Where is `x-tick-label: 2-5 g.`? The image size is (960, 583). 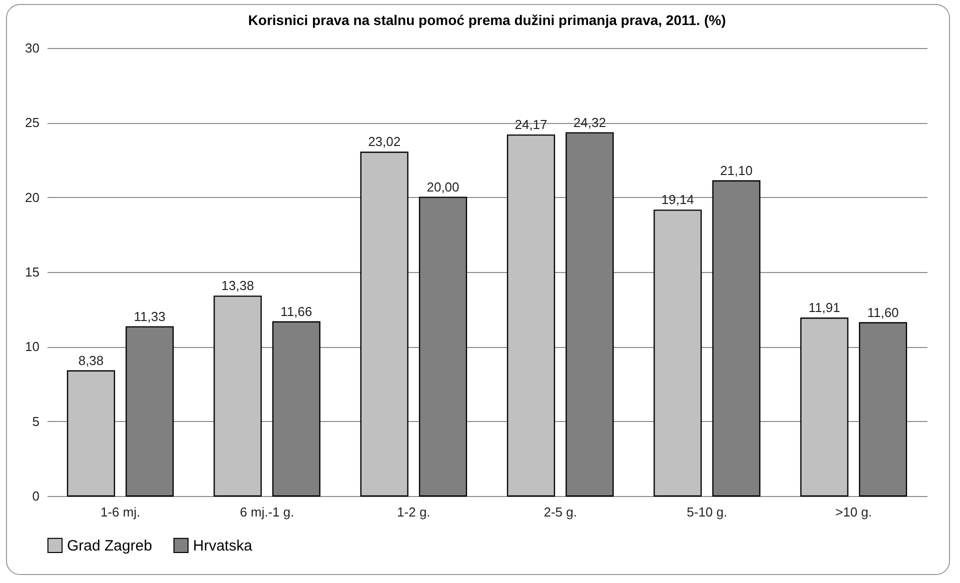 x-tick-label: 2-5 g. is located at coordinates (560, 512).